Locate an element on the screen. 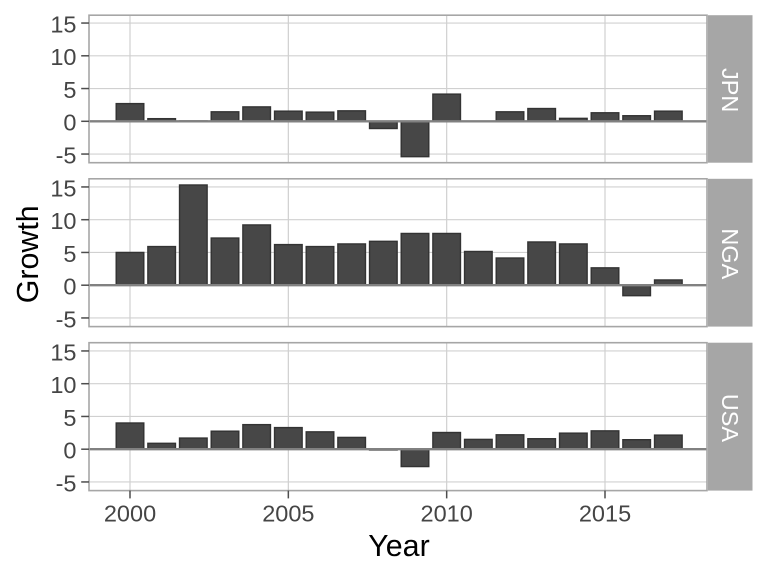 This screenshot has width=768, height=576. svg-text: 2010 is located at coordinates (447, 514).